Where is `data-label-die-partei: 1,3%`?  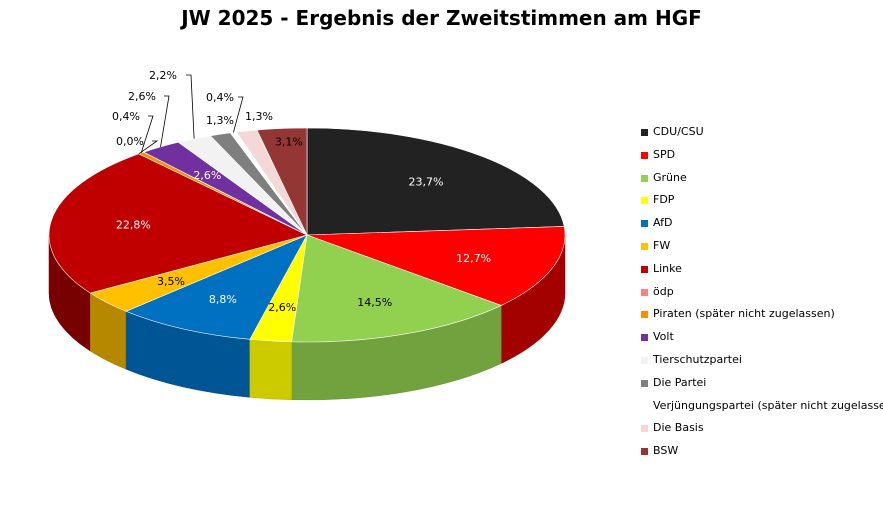 data-label-die-partei: 1,3% is located at coordinates (220, 120).